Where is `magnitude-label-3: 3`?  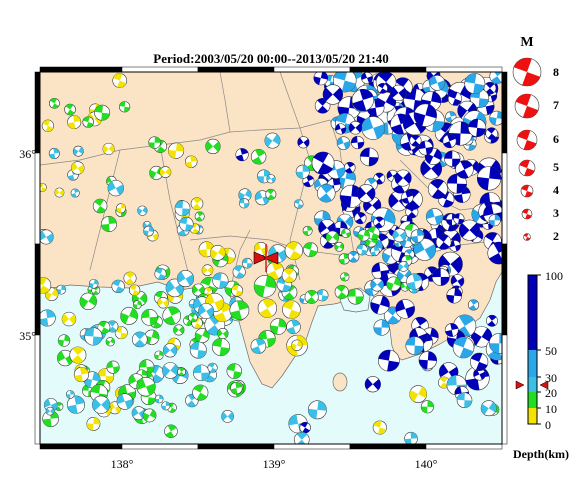
magnitude-label-3: 3 is located at coordinates (556, 213).